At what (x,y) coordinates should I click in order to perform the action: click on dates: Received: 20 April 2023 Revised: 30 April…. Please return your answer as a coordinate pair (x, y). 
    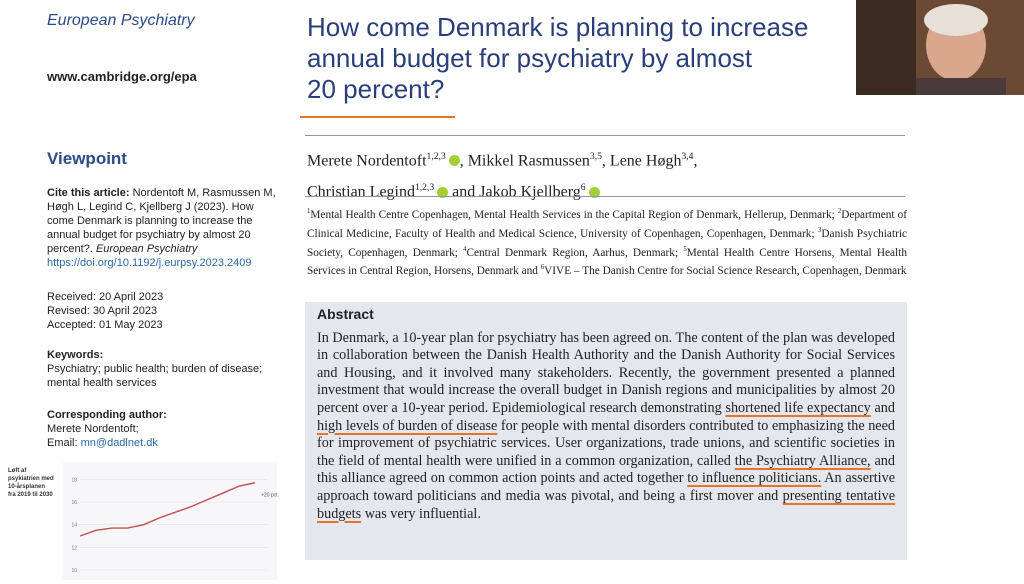
    Looking at the image, I should click on (167, 311).